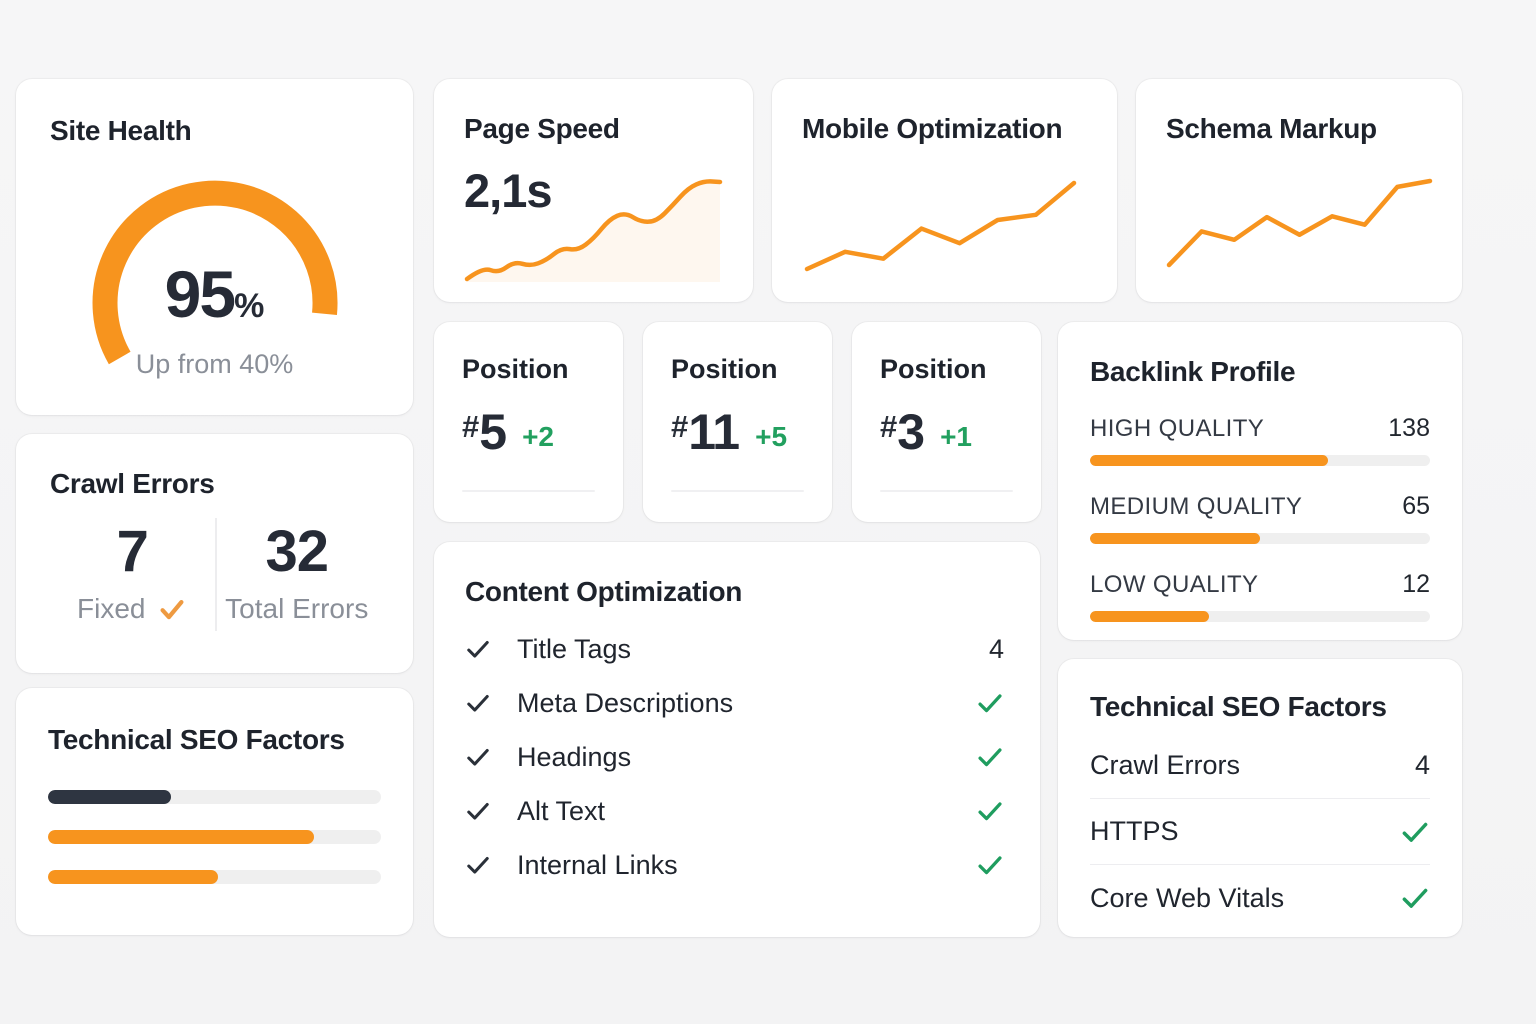 This screenshot has height=1024, width=1536. I want to click on mobile-optimization-title: Mobile Optimization, so click(932, 128).